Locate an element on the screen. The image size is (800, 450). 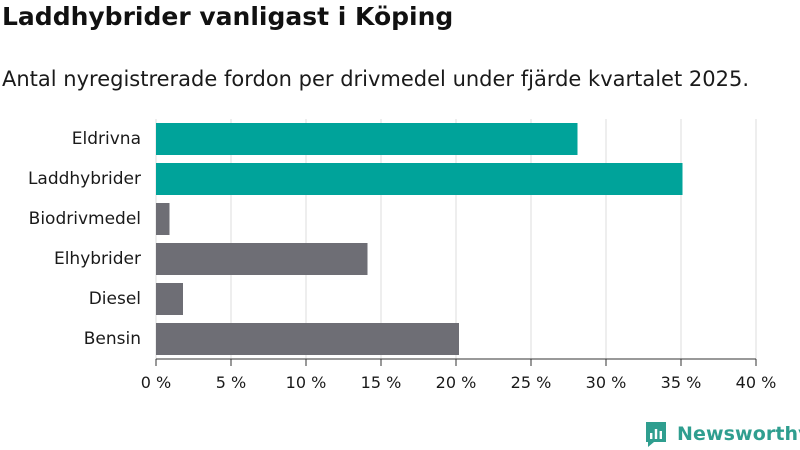
category-label: Laddhybrider is located at coordinates (84, 179).